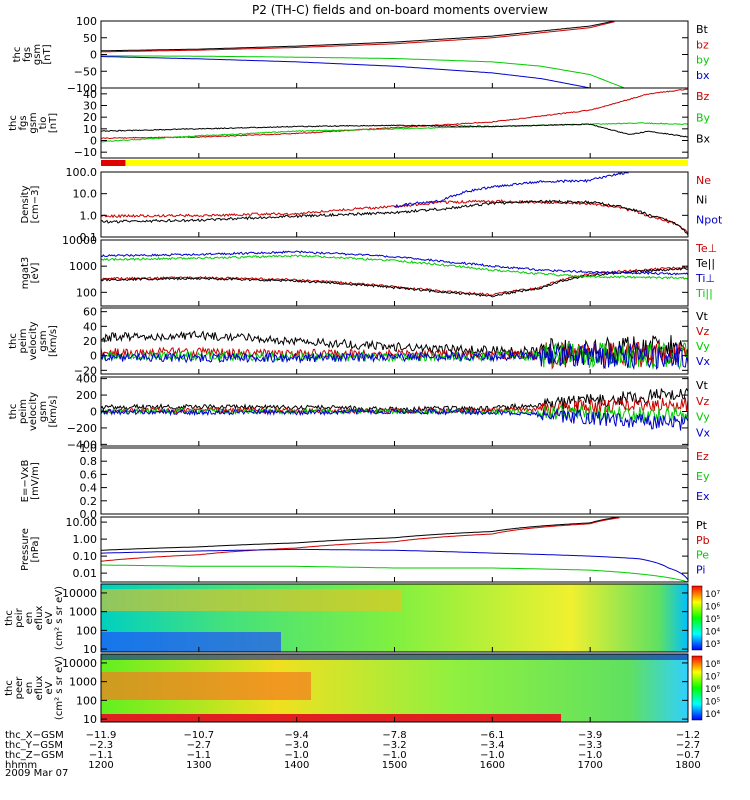 The image size is (750, 800). What do you see at coordinates (395, 564) in the screenshot?
I see `series-line-Pi` at bounding box center [395, 564].